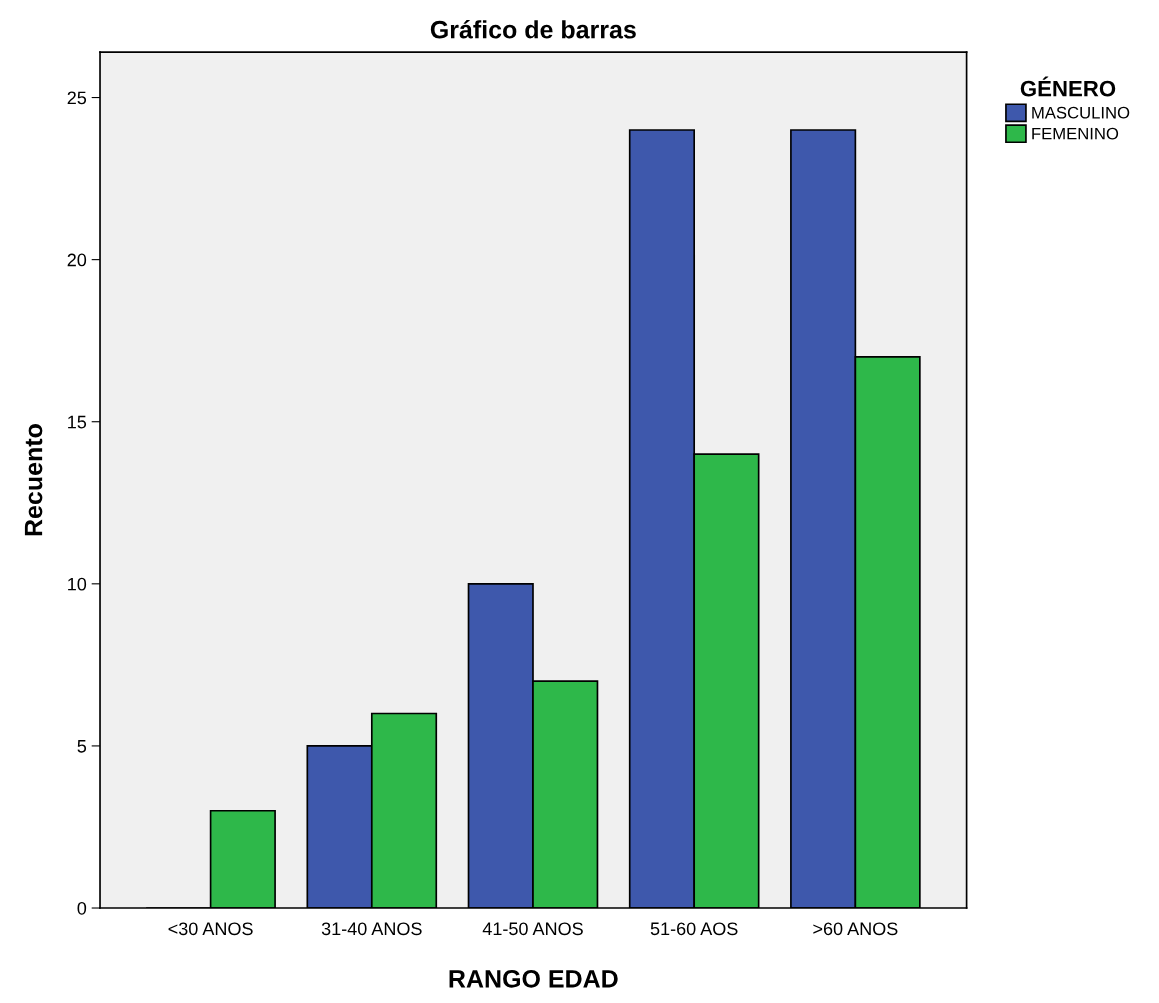  Describe the element at coordinates (77, 260) in the screenshot. I see `y-tick-label: 20` at that location.